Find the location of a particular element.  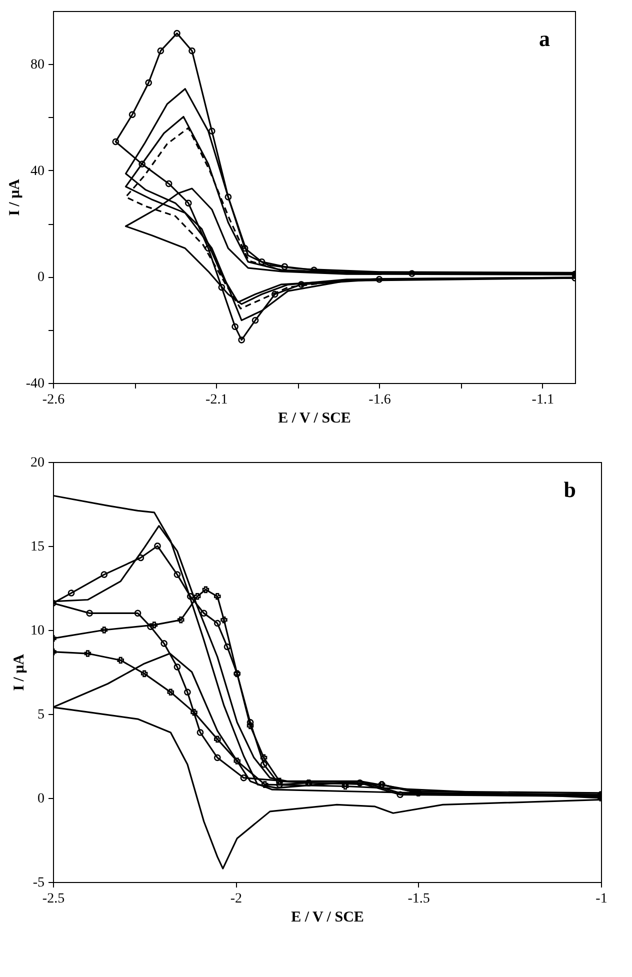

annotation: a is located at coordinates (544, 38).